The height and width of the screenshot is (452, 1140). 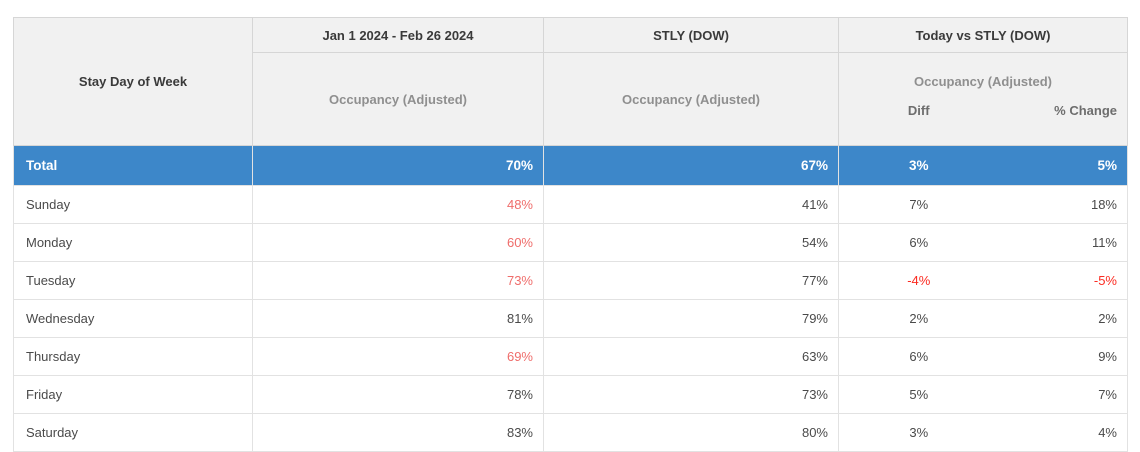 I want to click on table-row: Wednesday 81% 79% 2% 2%, so click(x=570, y=318).